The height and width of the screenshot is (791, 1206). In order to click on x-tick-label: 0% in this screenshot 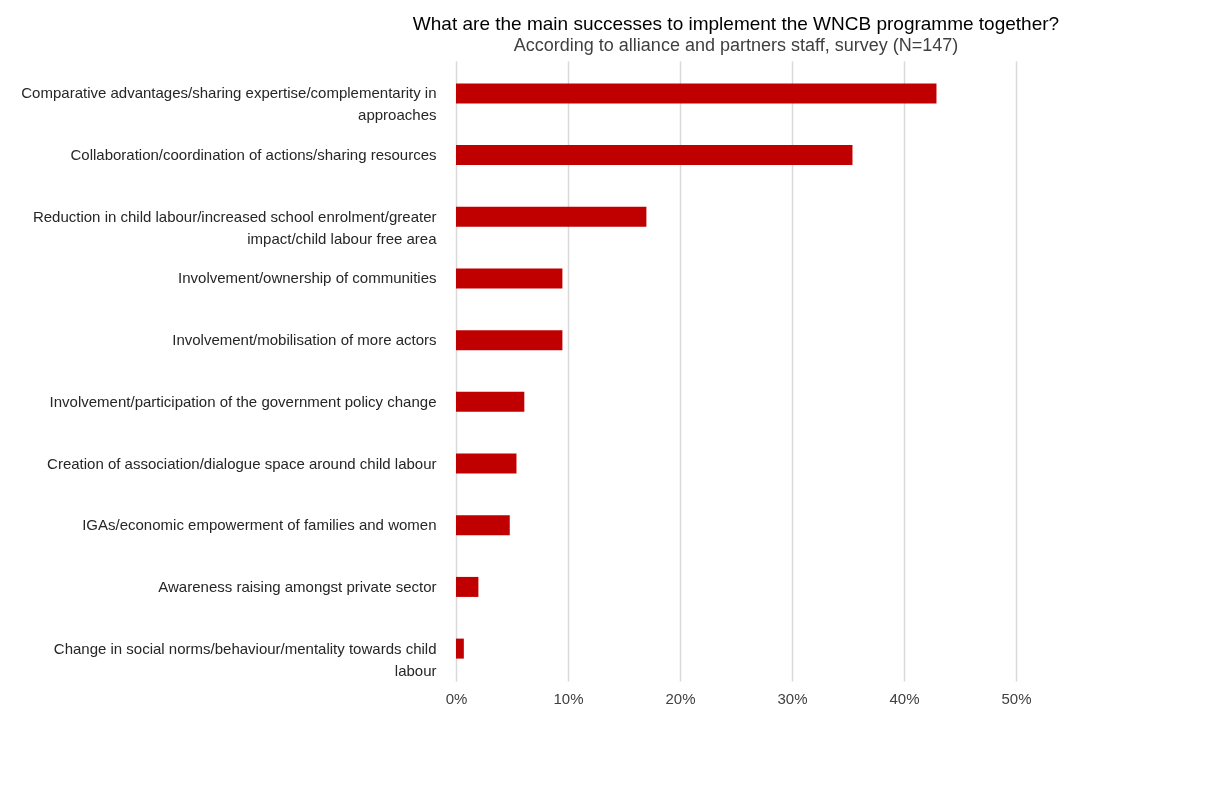, I will do `click(456, 698)`.